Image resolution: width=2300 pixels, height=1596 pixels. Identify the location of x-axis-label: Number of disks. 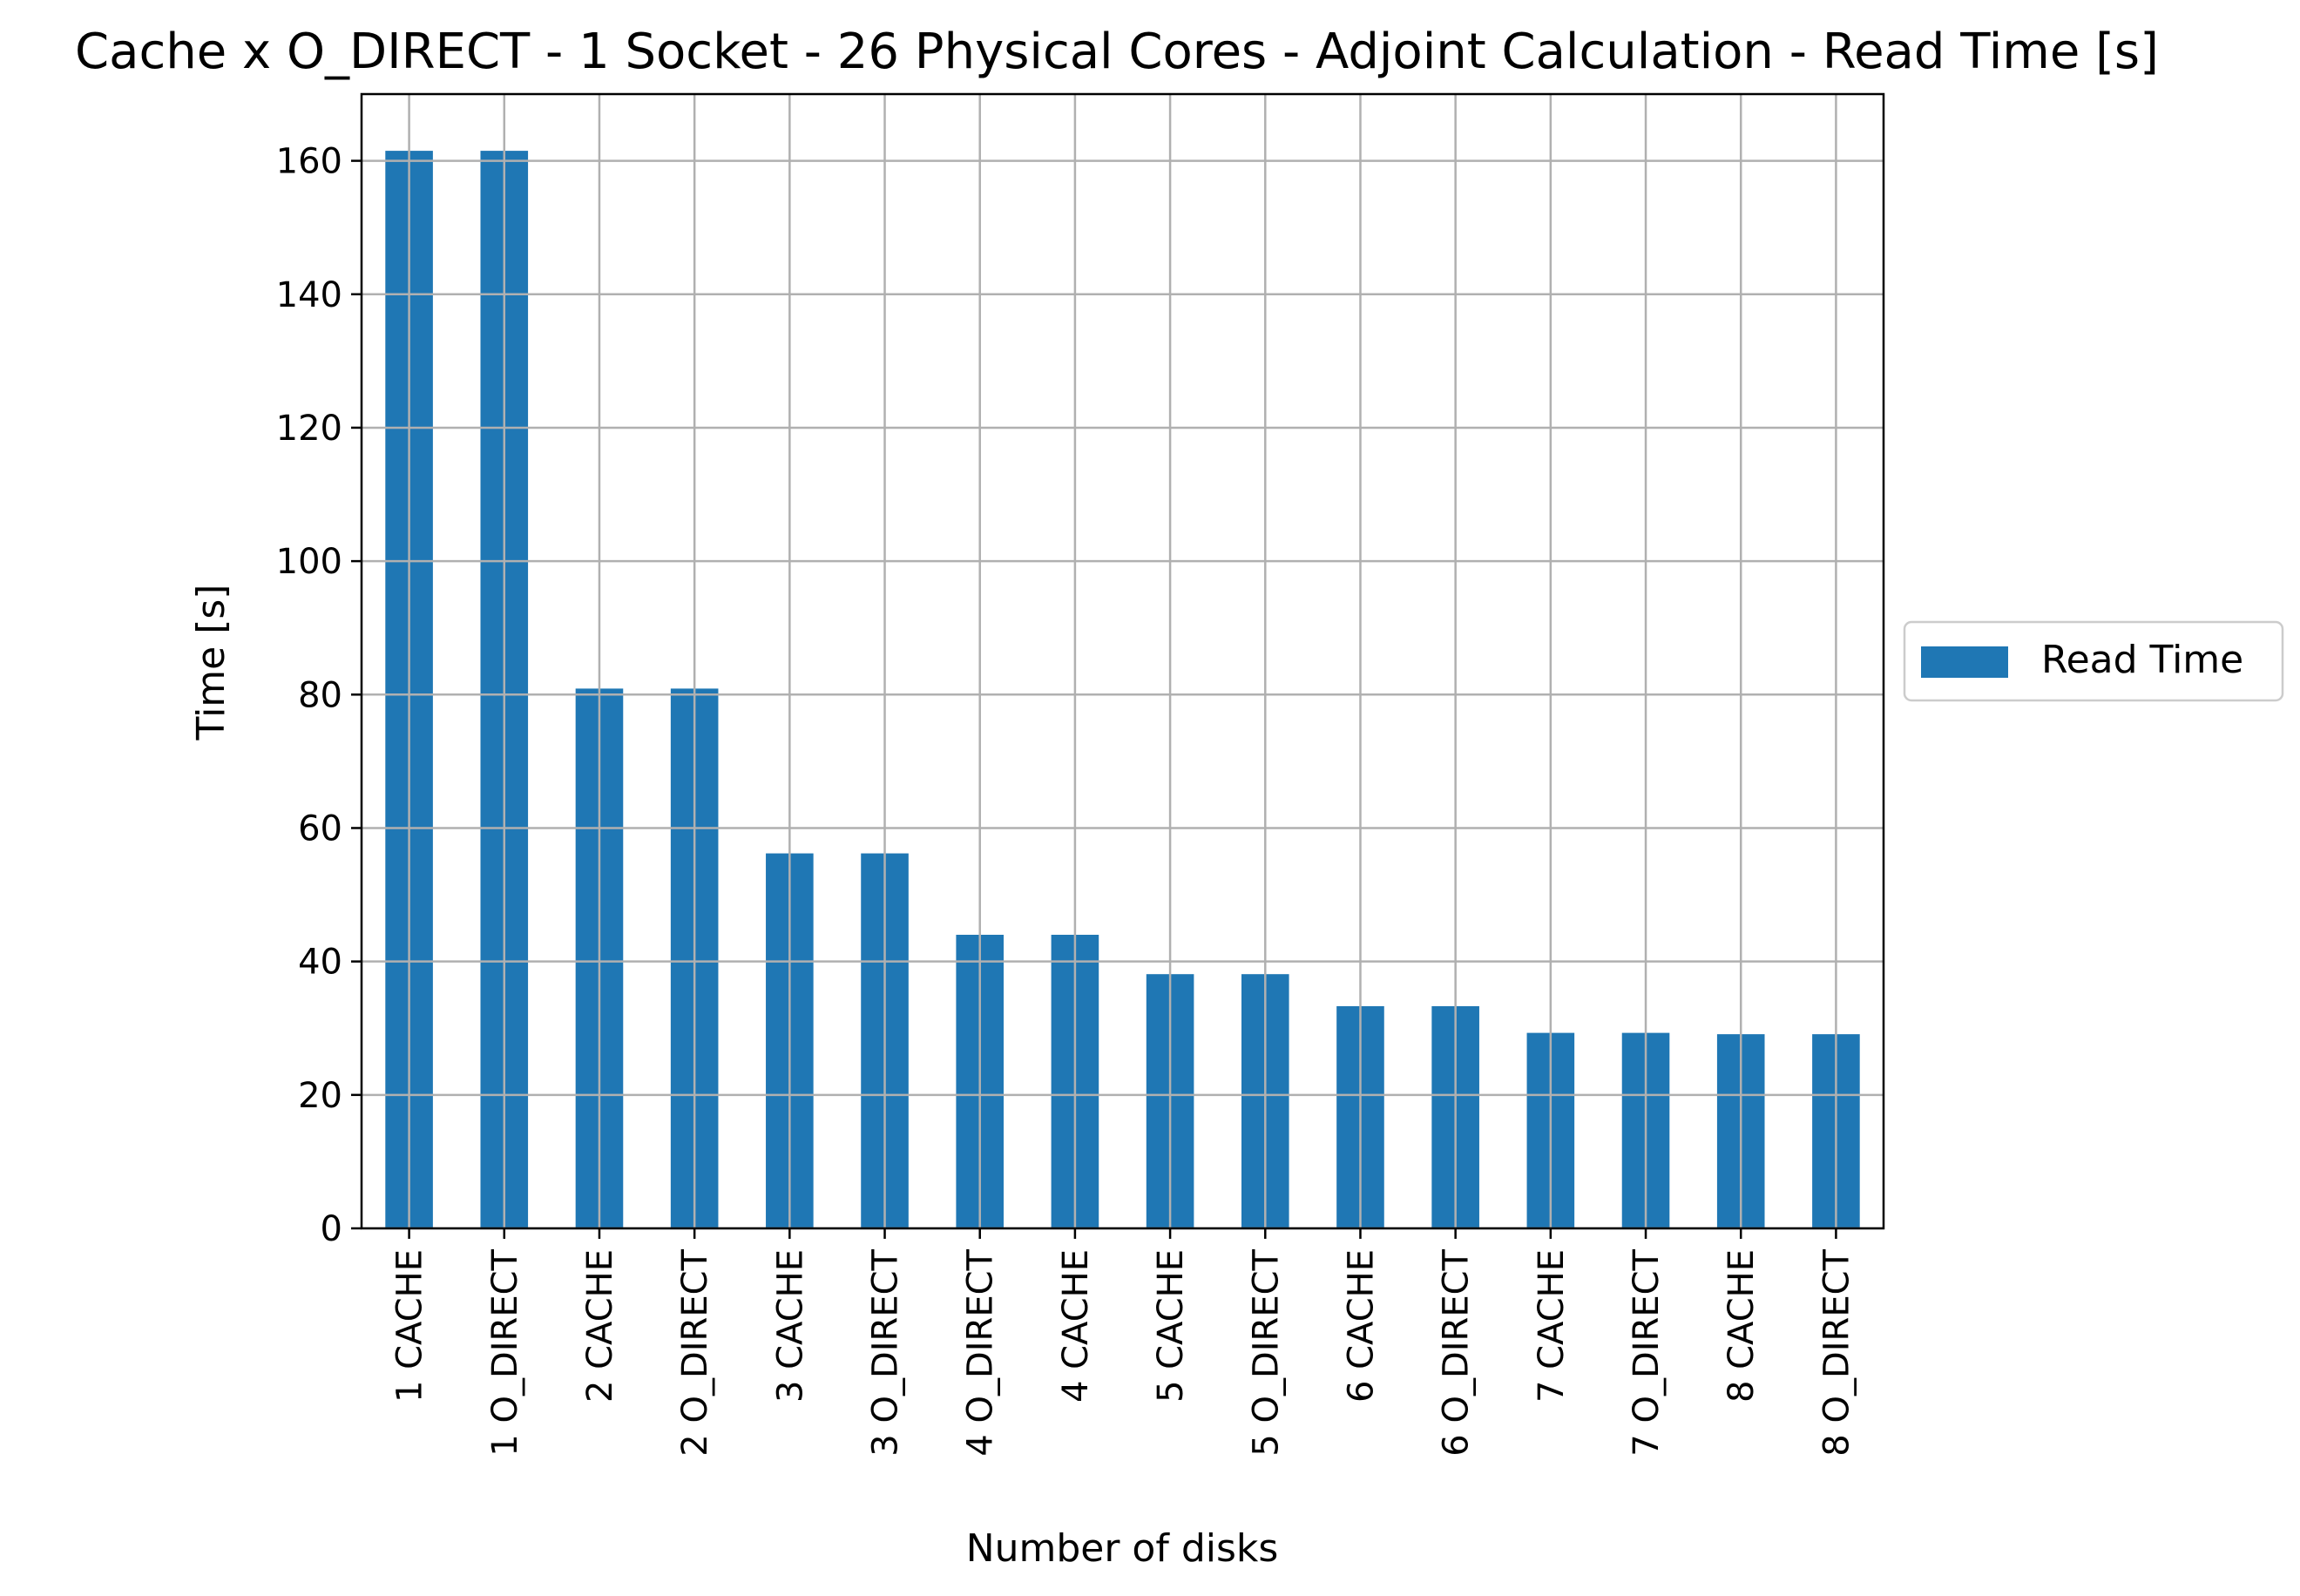
(1122, 1548).